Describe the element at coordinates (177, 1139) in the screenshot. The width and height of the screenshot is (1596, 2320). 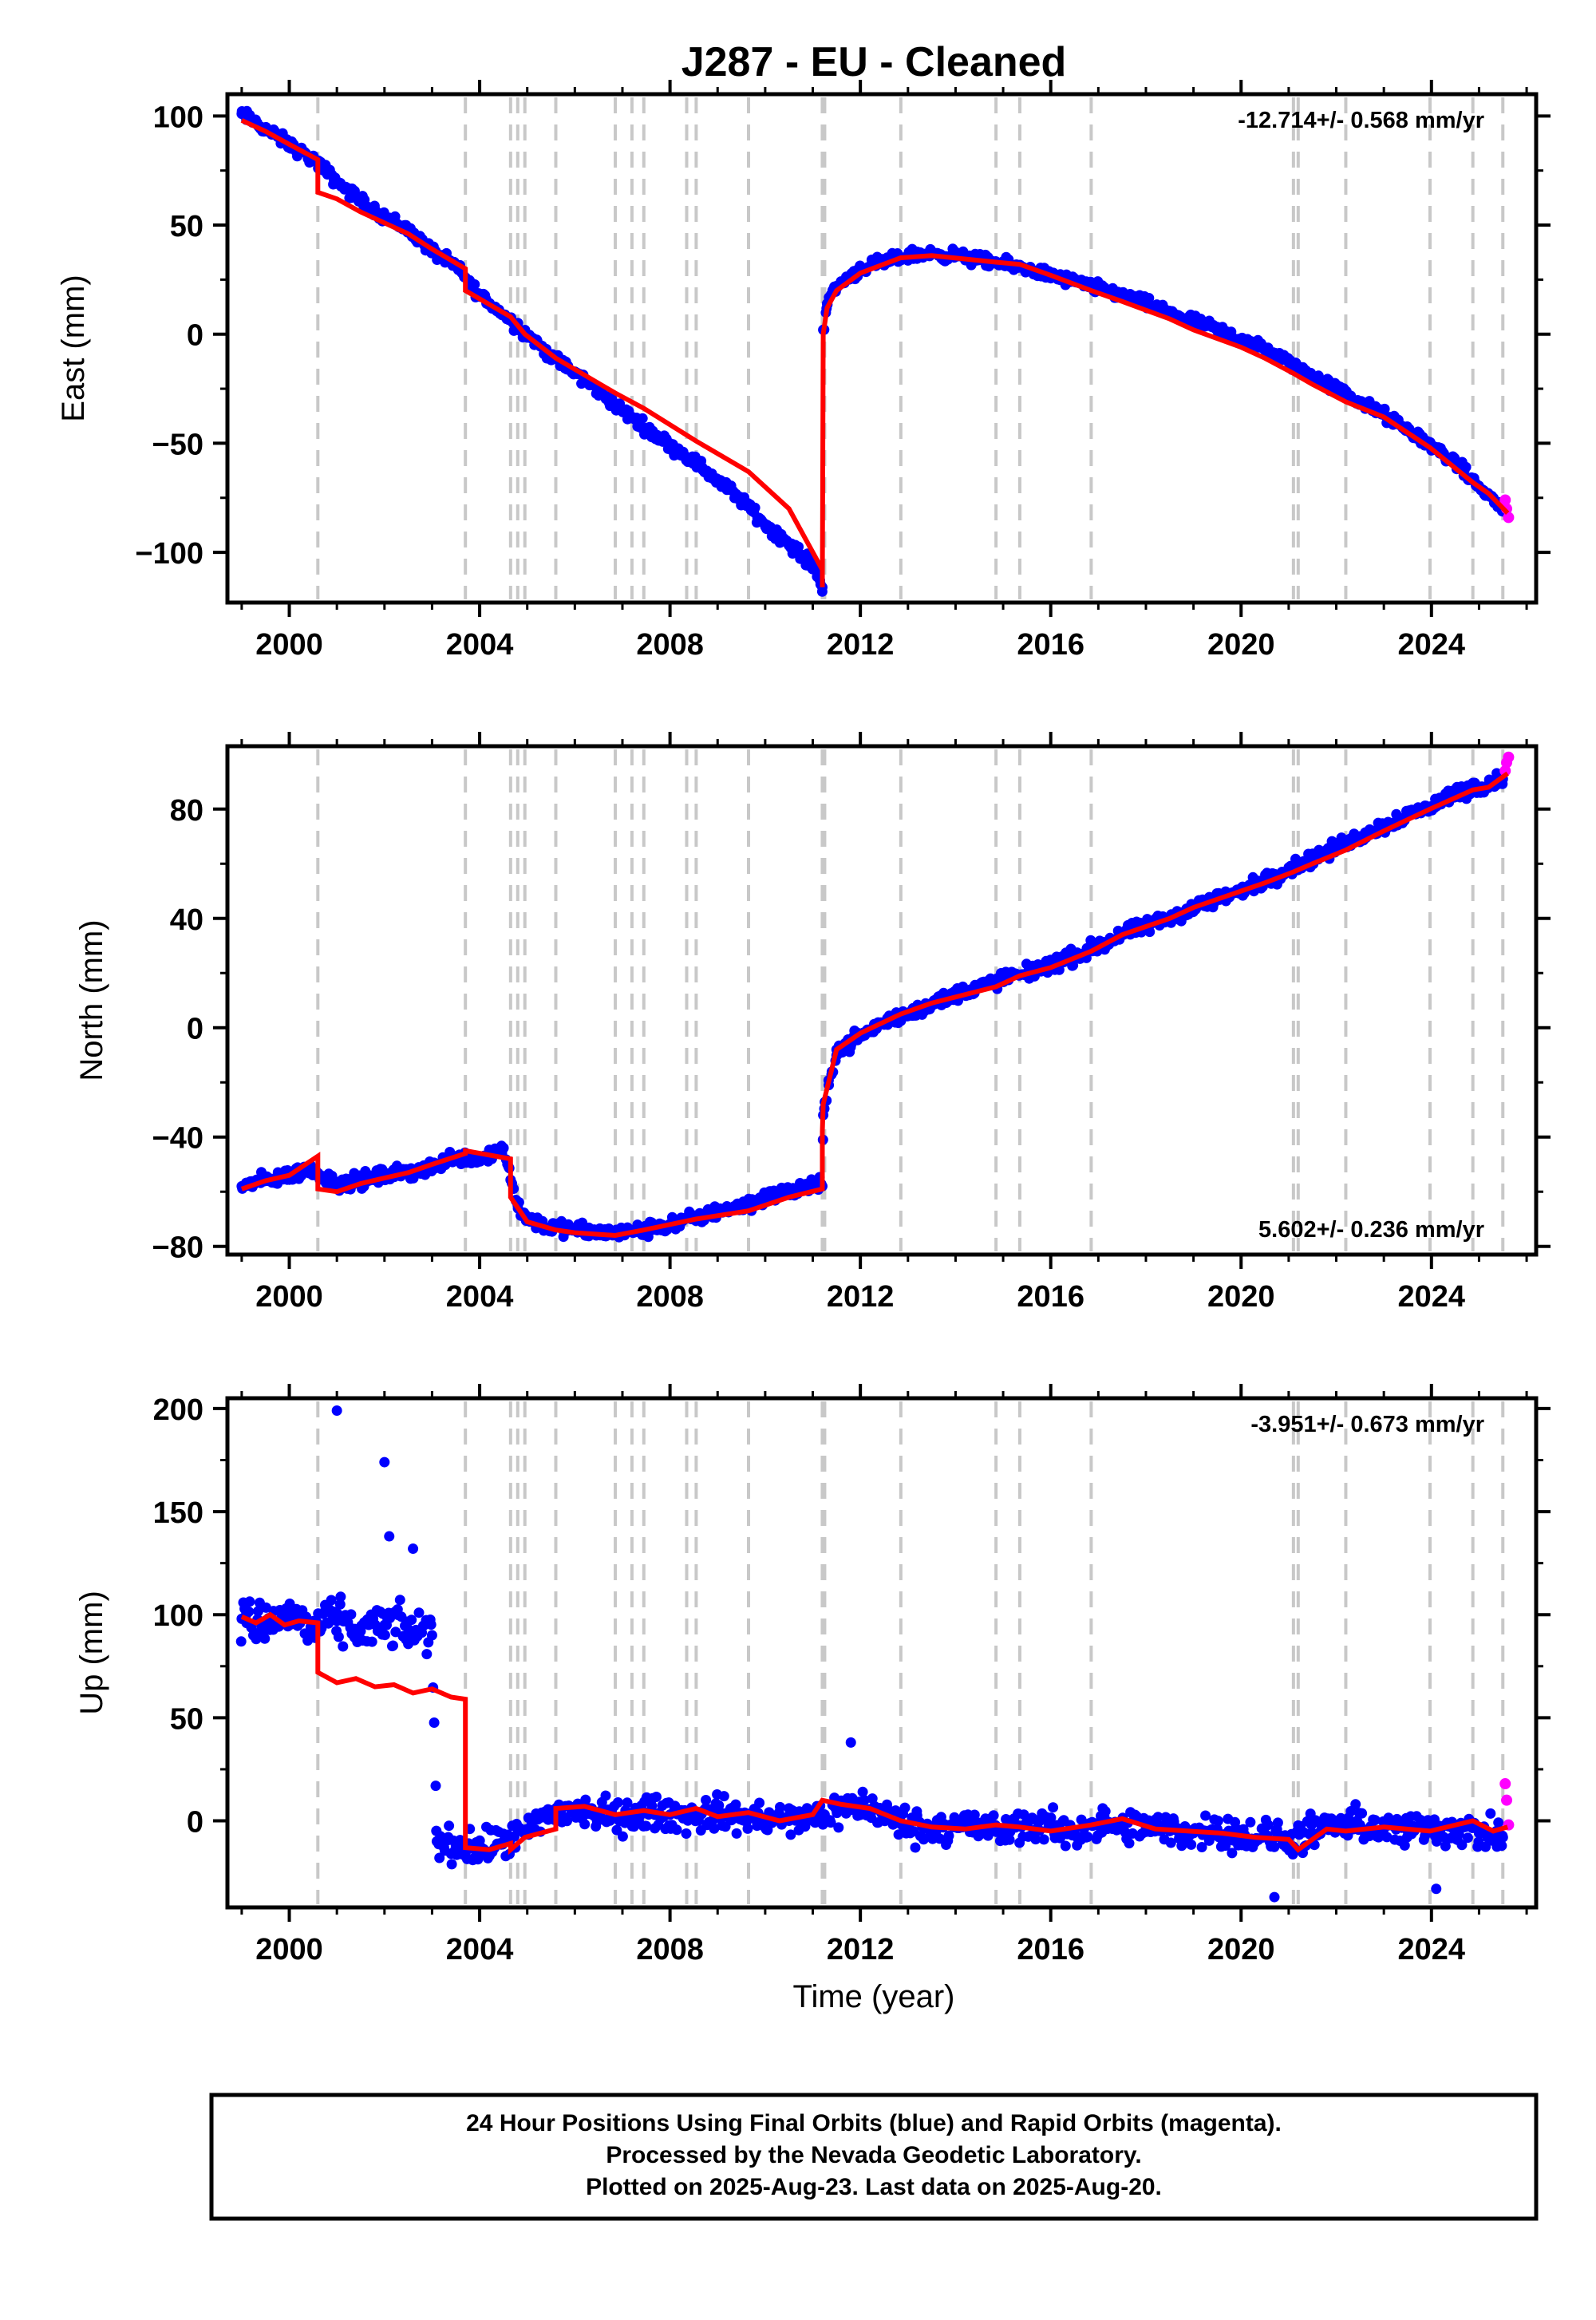
I see `north-y-tick-label: −40` at that location.